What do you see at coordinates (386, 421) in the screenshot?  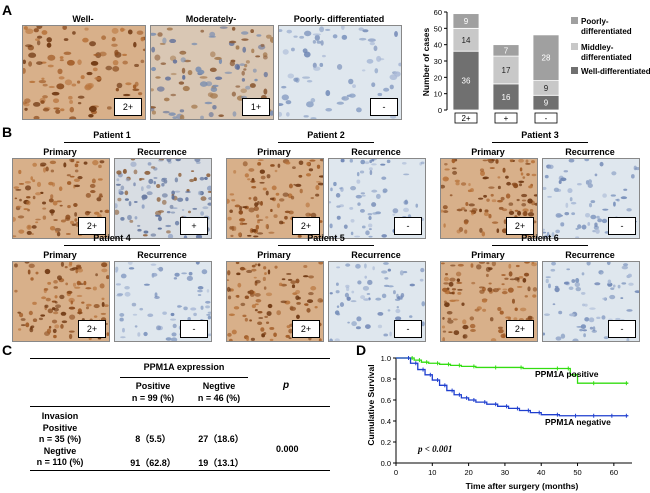 I see `km-y-tick-label: 0.4` at bounding box center [386, 421].